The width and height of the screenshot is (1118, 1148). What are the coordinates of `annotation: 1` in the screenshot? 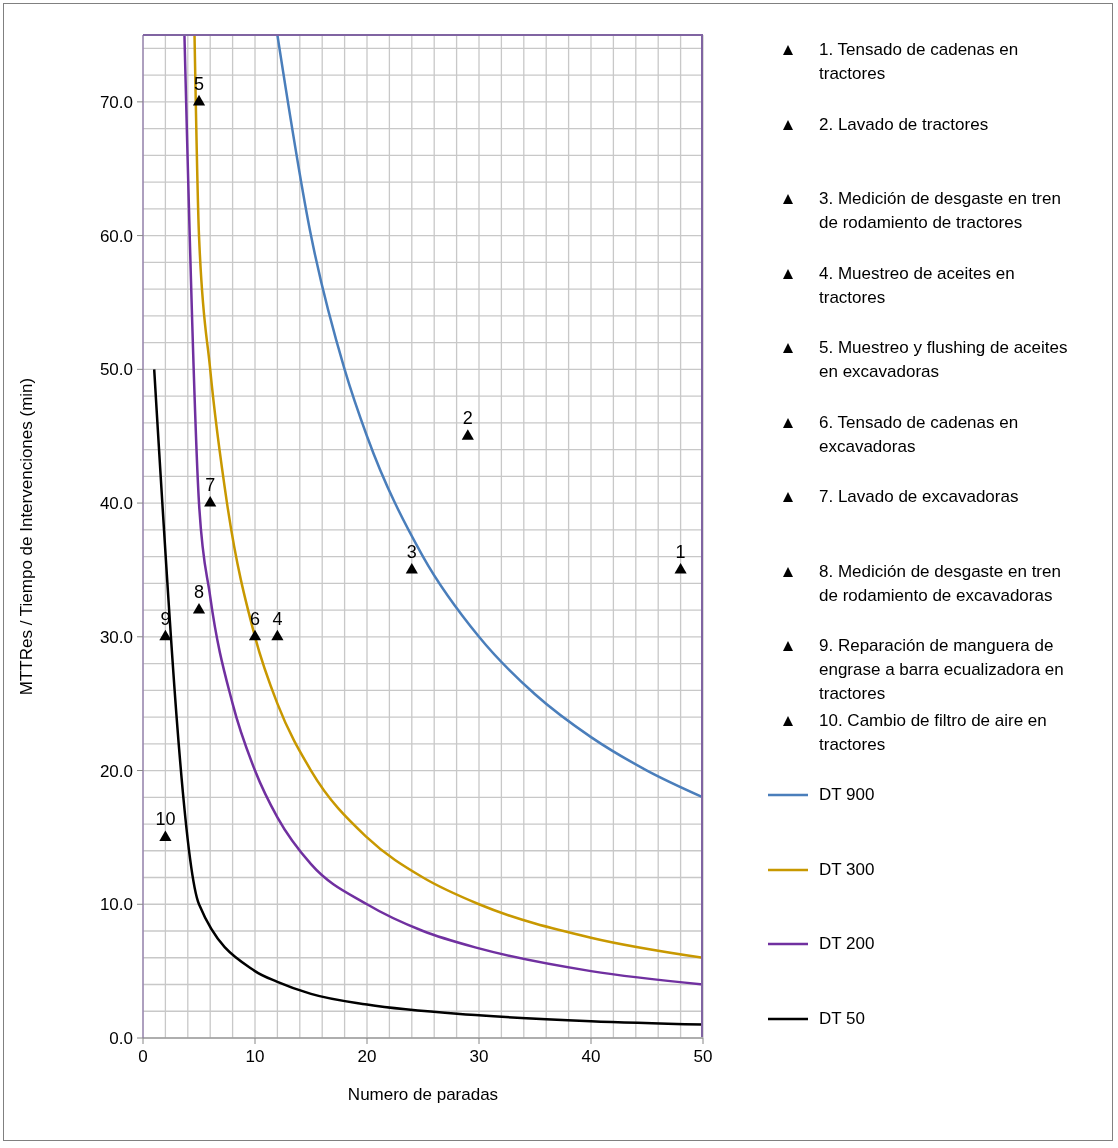 It's located at (680, 551).